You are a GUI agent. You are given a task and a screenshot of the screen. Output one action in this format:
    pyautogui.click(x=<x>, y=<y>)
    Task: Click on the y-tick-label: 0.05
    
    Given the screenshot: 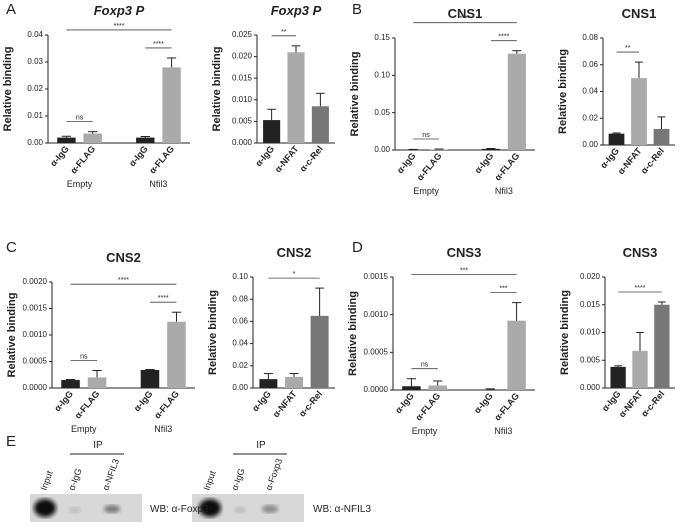 What is the action you would take?
    pyautogui.click(x=382, y=112)
    